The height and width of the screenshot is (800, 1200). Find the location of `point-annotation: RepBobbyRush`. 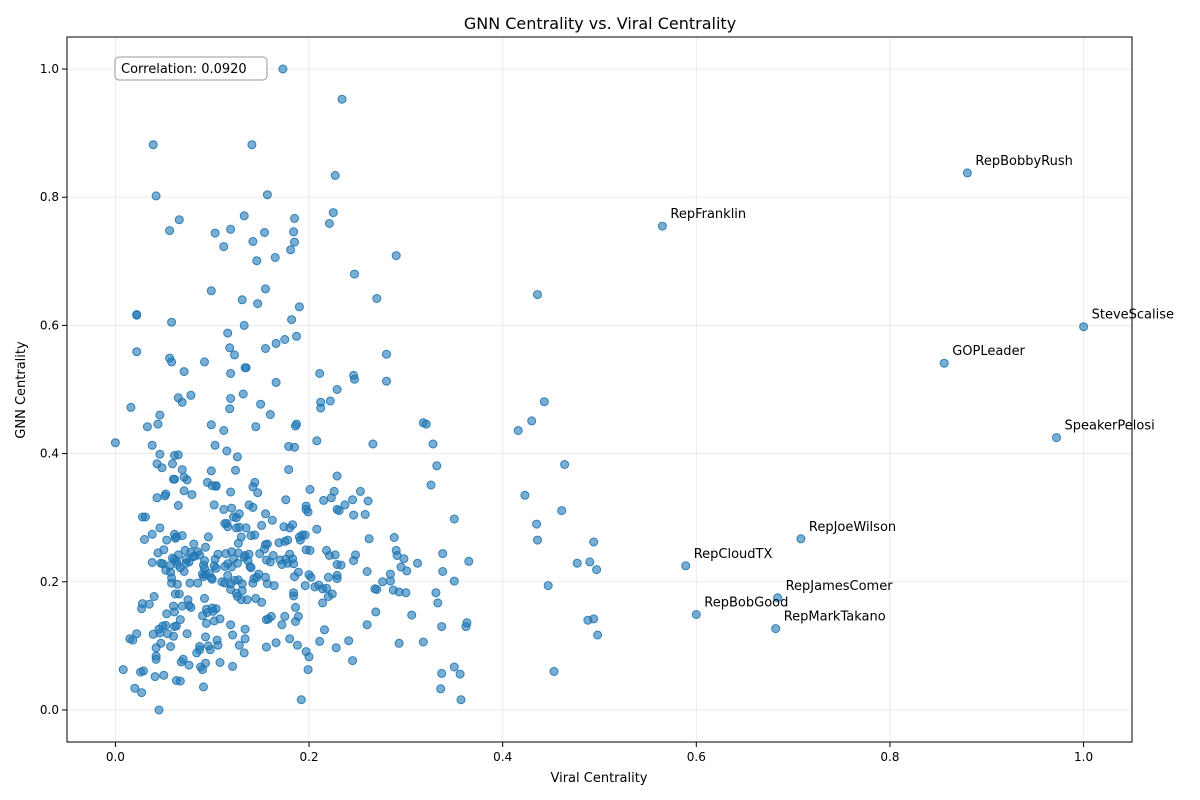

point-annotation: RepBobbyRush is located at coordinates (1023, 161).